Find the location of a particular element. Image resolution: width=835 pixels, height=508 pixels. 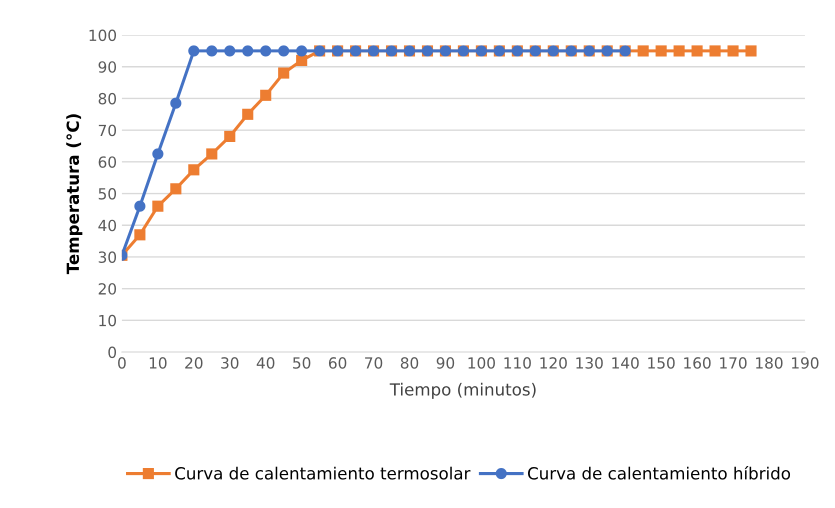

x-tick-label: 50 is located at coordinates (301, 363).